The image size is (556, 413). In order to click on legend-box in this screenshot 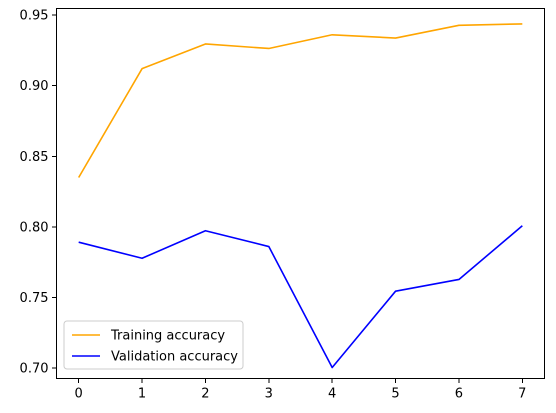, I will do `click(153, 345)`.